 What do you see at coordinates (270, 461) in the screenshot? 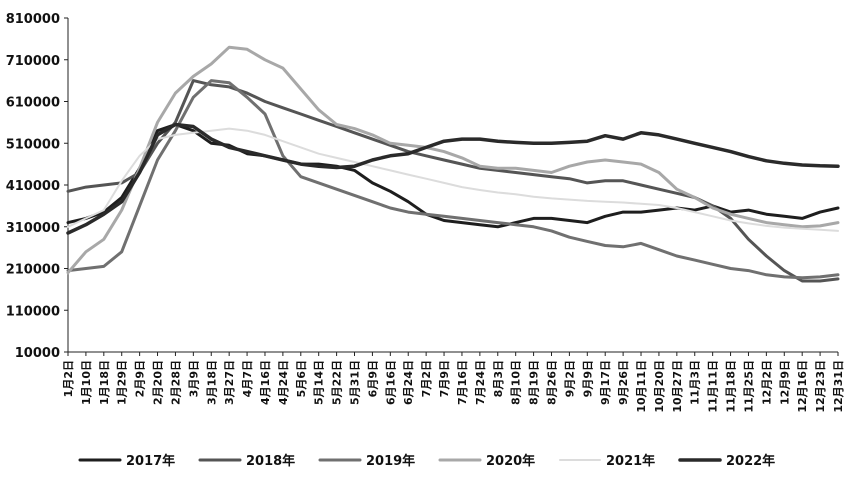
I see `legend-label-1: 2018年` at bounding box center [270, 461].